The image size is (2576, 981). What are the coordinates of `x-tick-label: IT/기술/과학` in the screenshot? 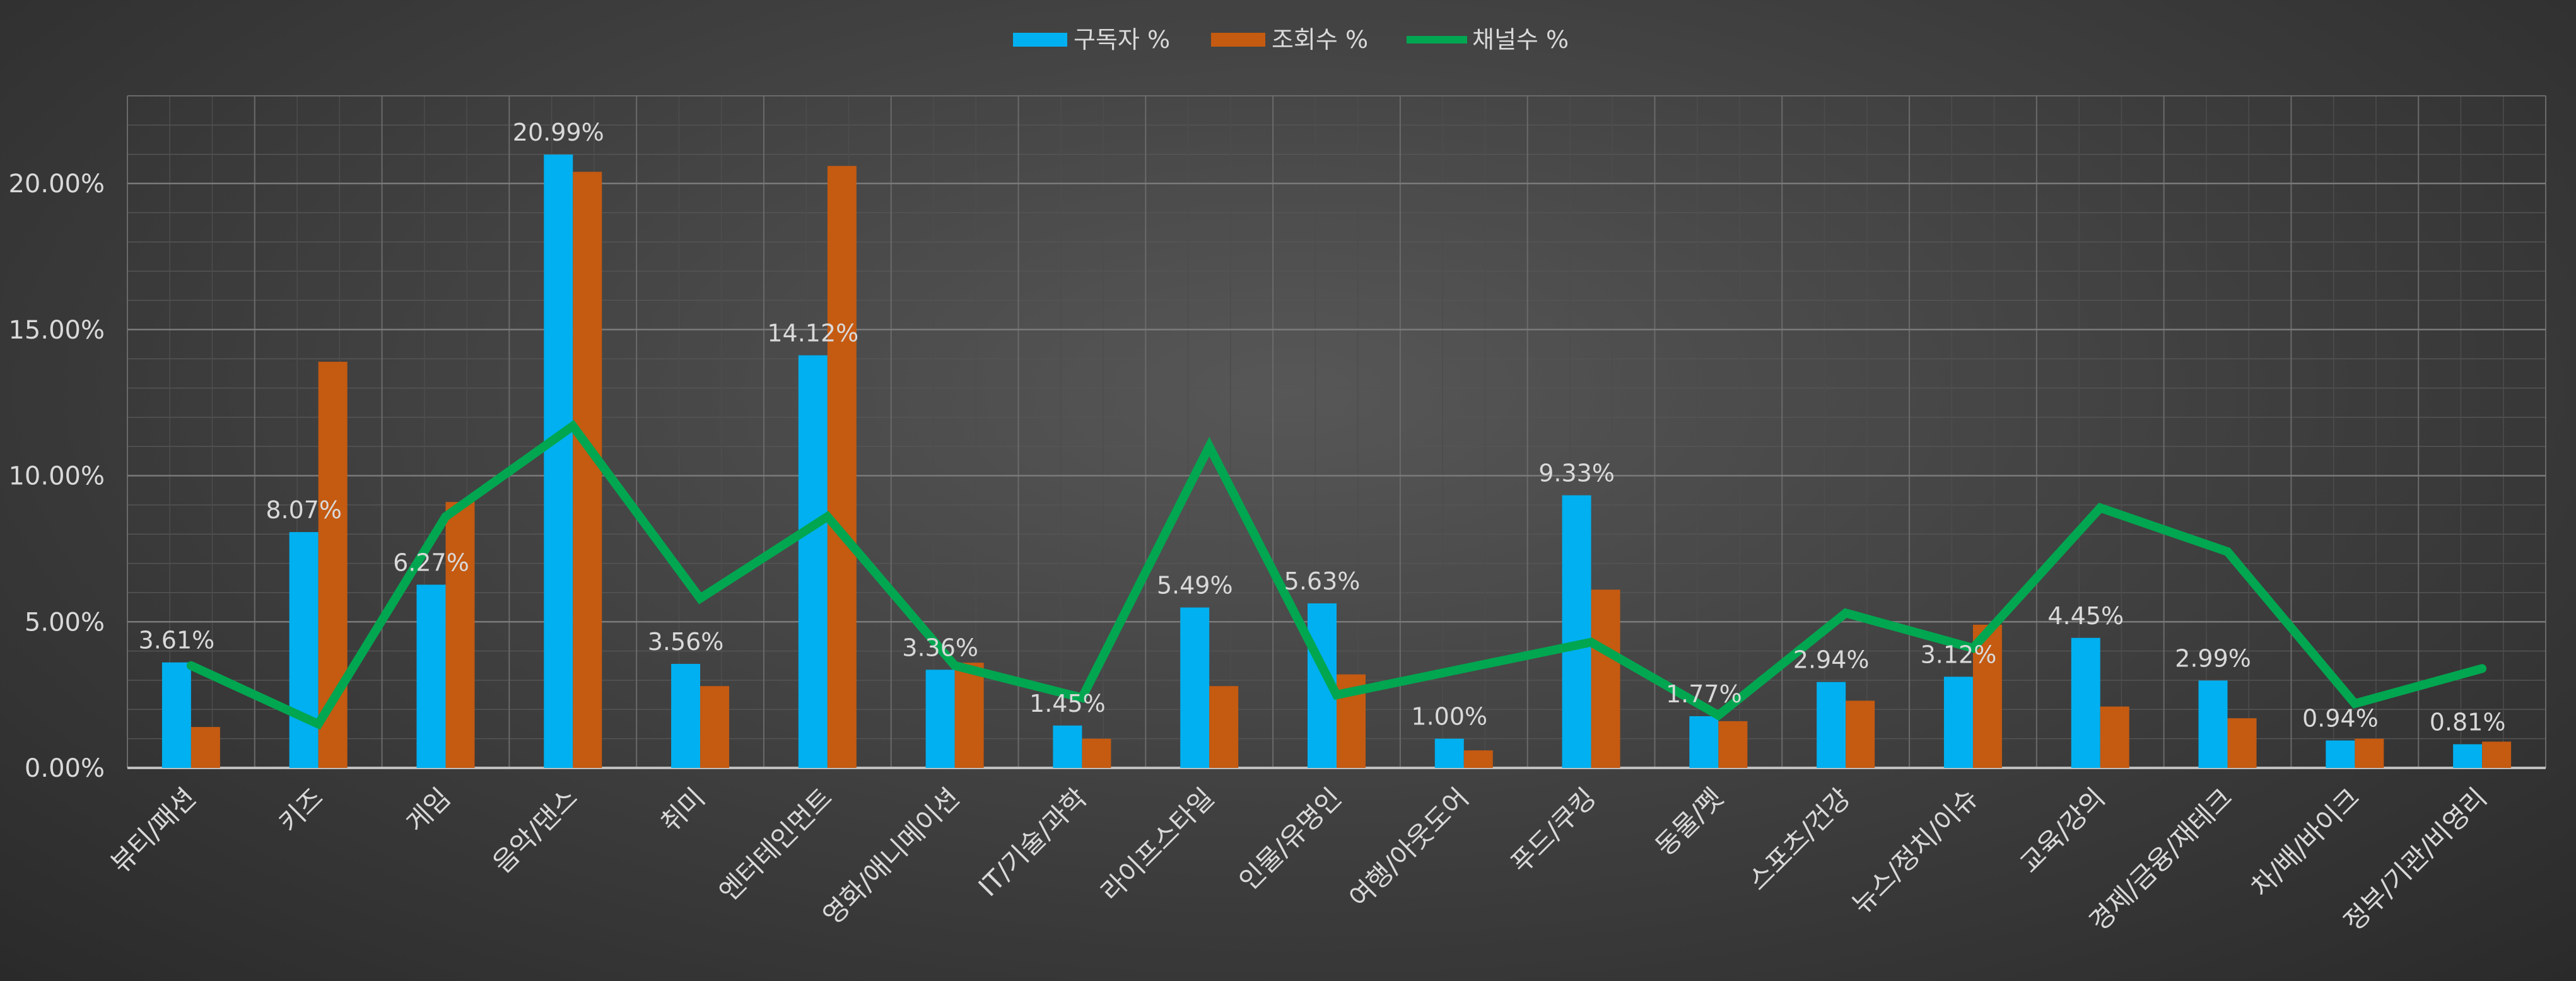 It's located at (1033, 842).